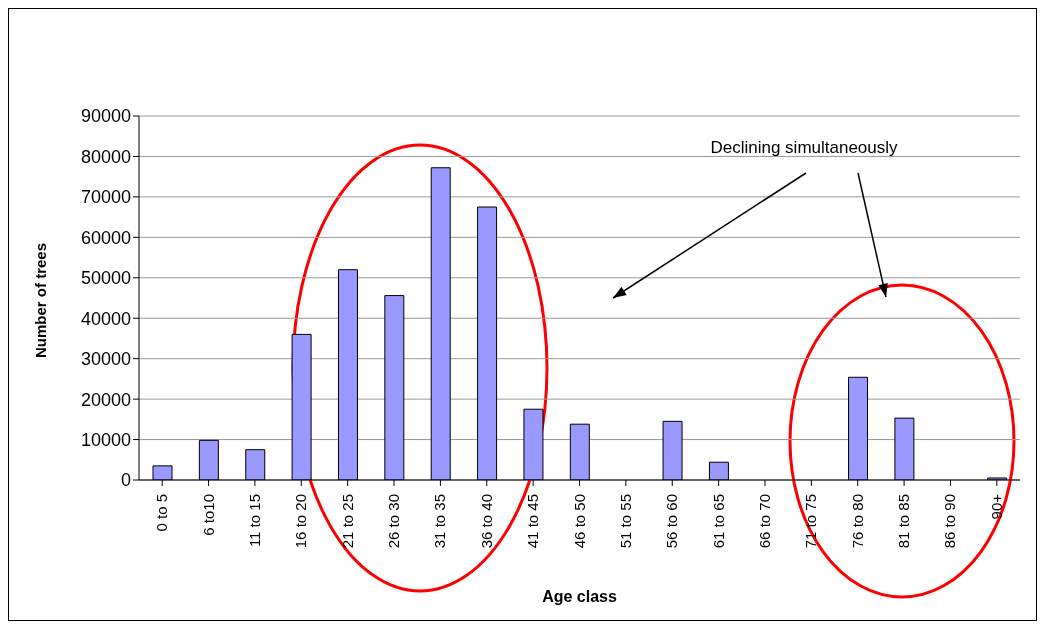  I want to click on y-tick-label: 30000, so click(105, 359).